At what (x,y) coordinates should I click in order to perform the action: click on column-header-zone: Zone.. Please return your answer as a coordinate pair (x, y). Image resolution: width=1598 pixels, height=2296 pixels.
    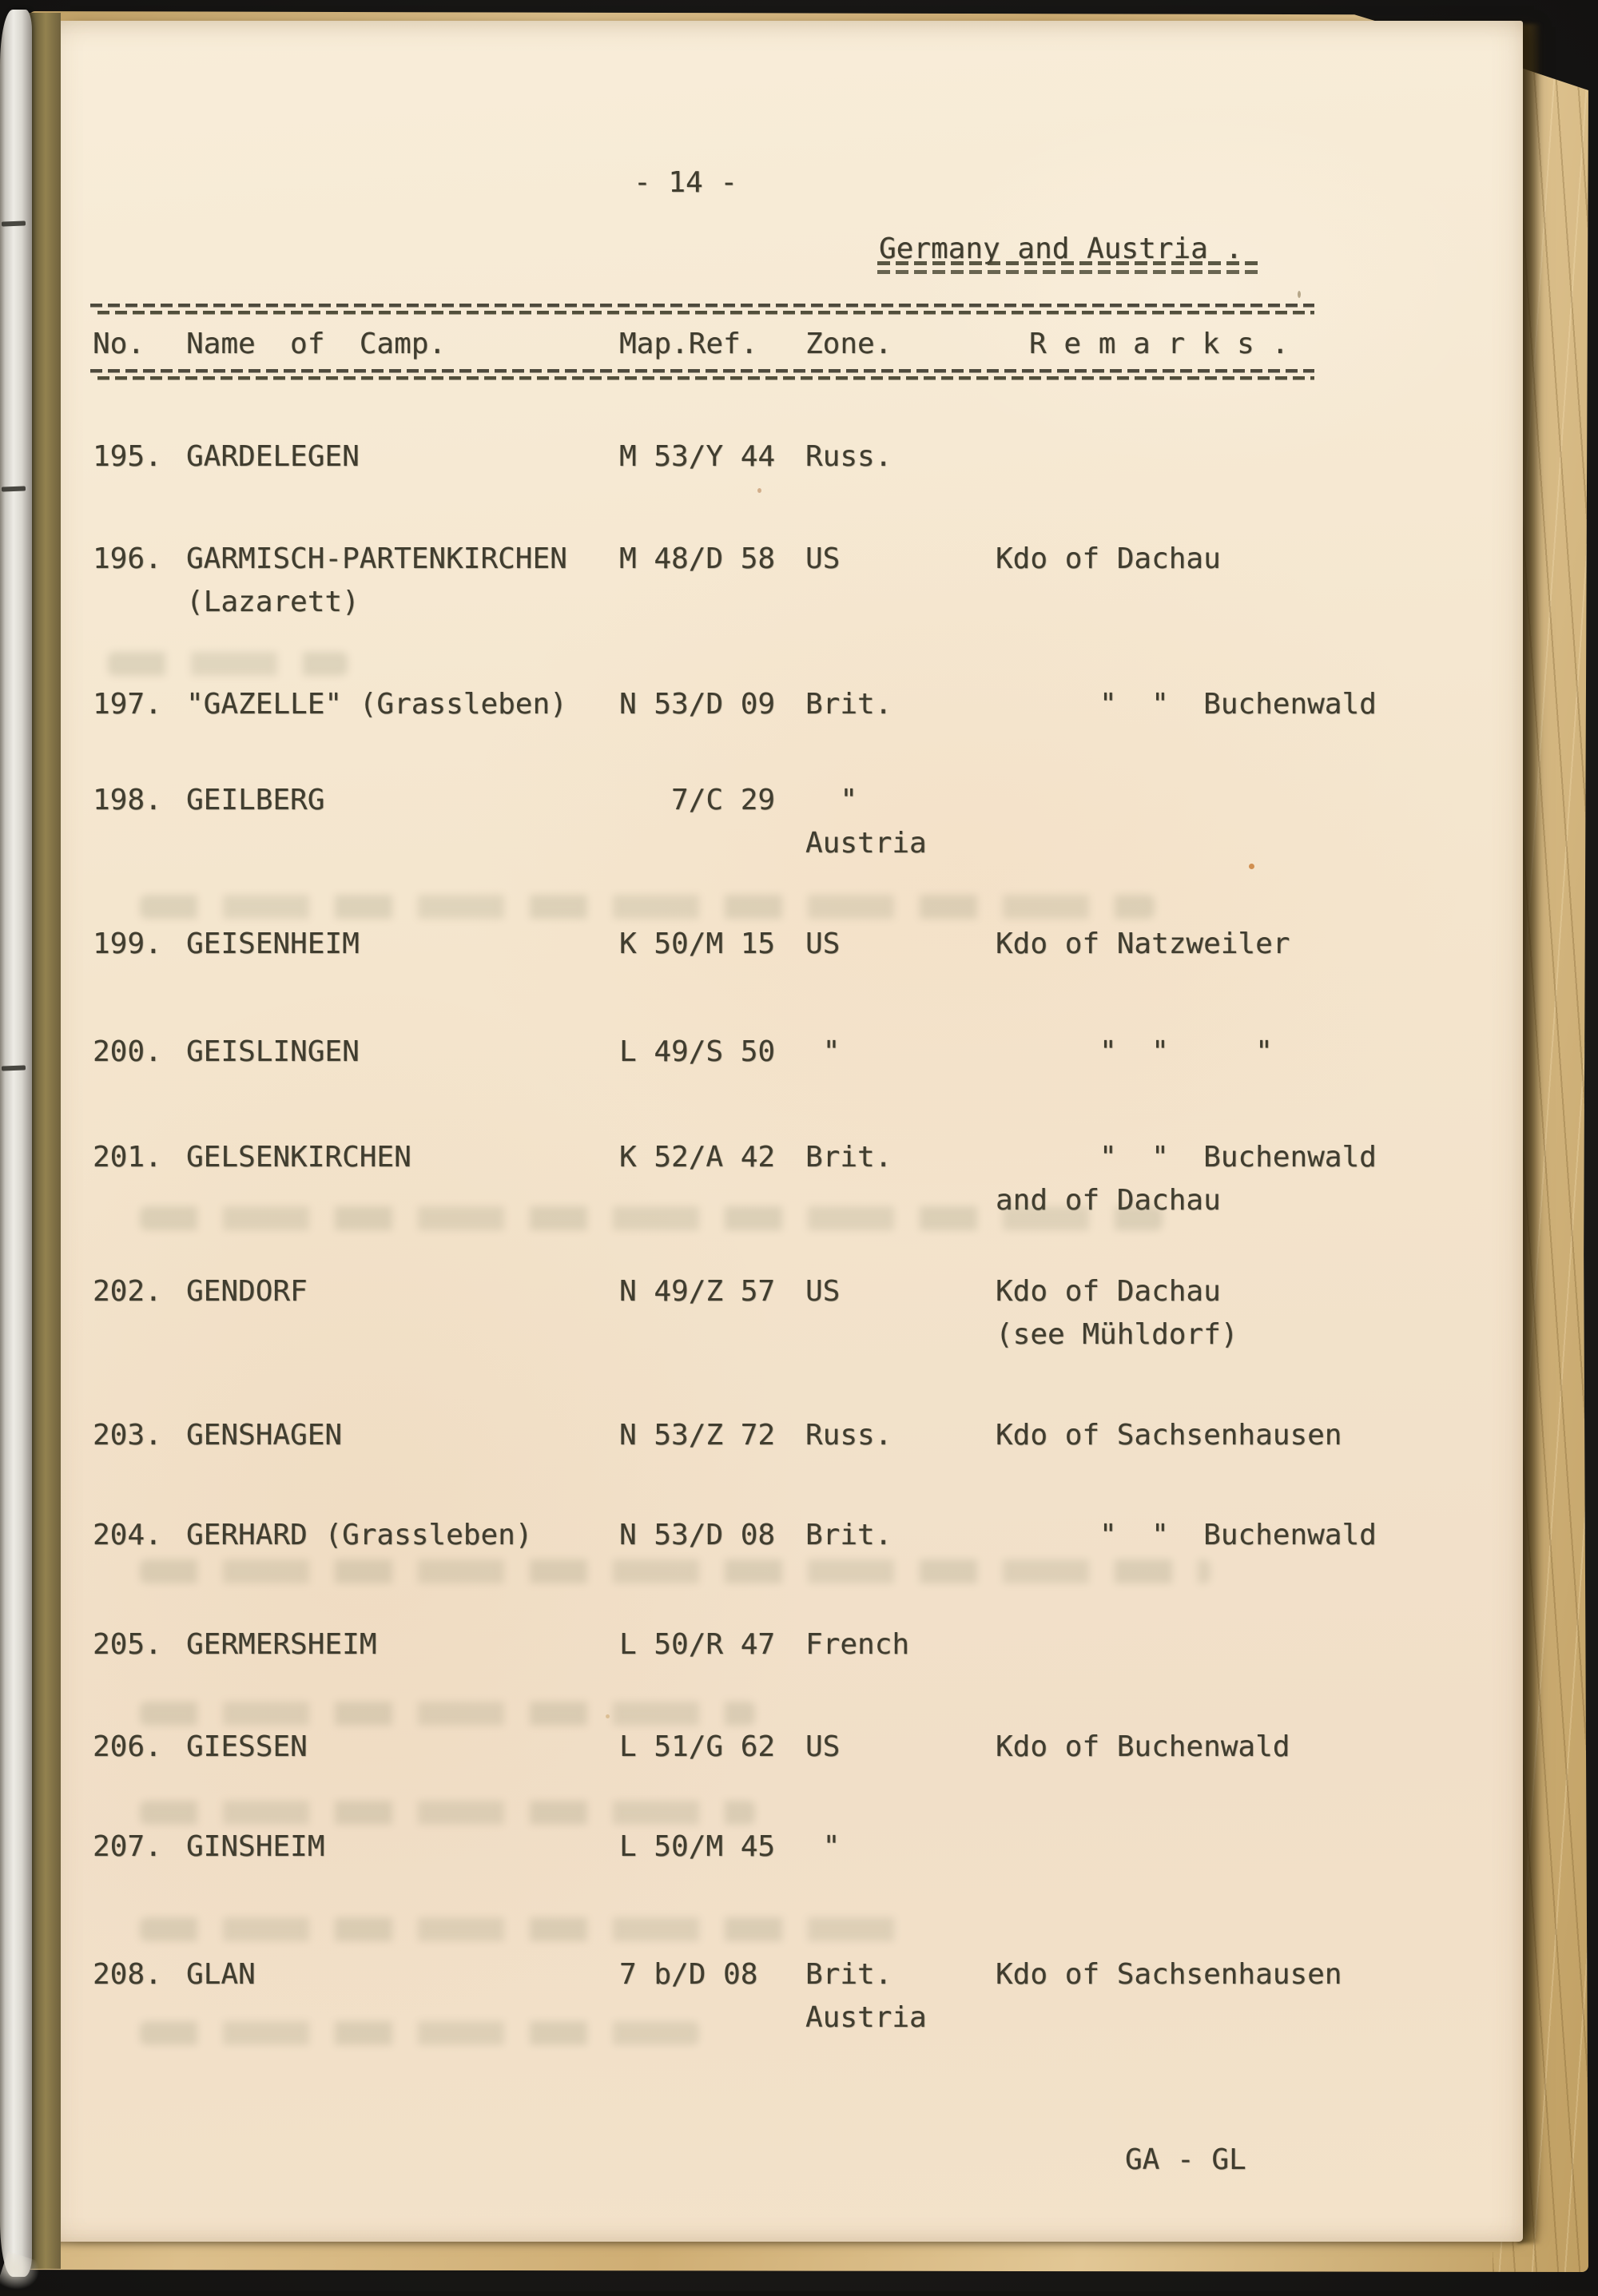
    Looking at the image, I should click on (849, 344).